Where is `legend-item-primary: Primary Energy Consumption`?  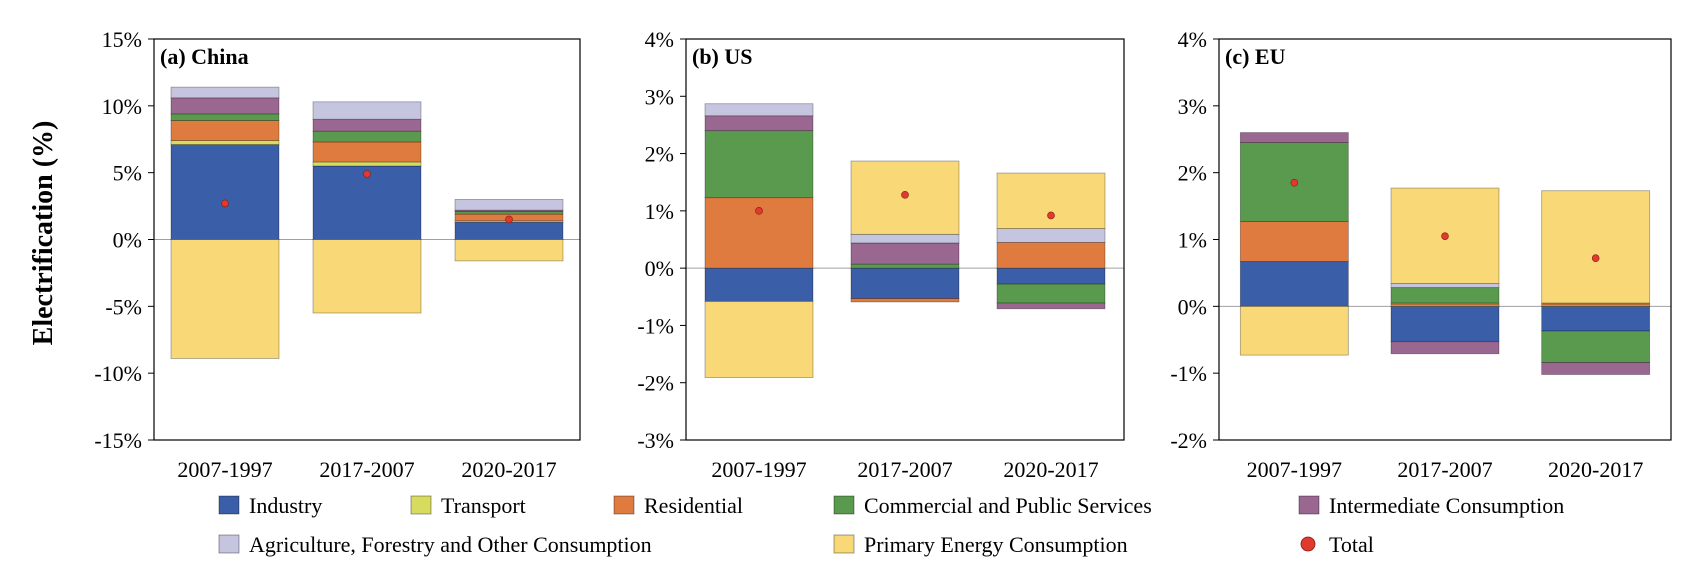 legend-item-primary: Primary Energy Consumption is located at coordinates (980, 544).